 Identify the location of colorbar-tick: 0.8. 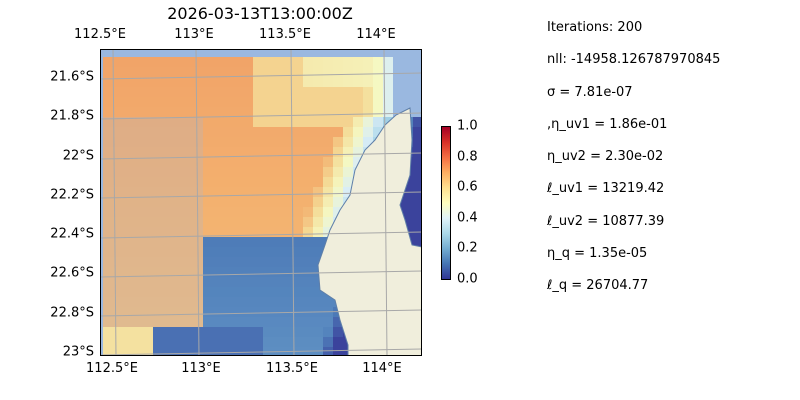
(467, 157).